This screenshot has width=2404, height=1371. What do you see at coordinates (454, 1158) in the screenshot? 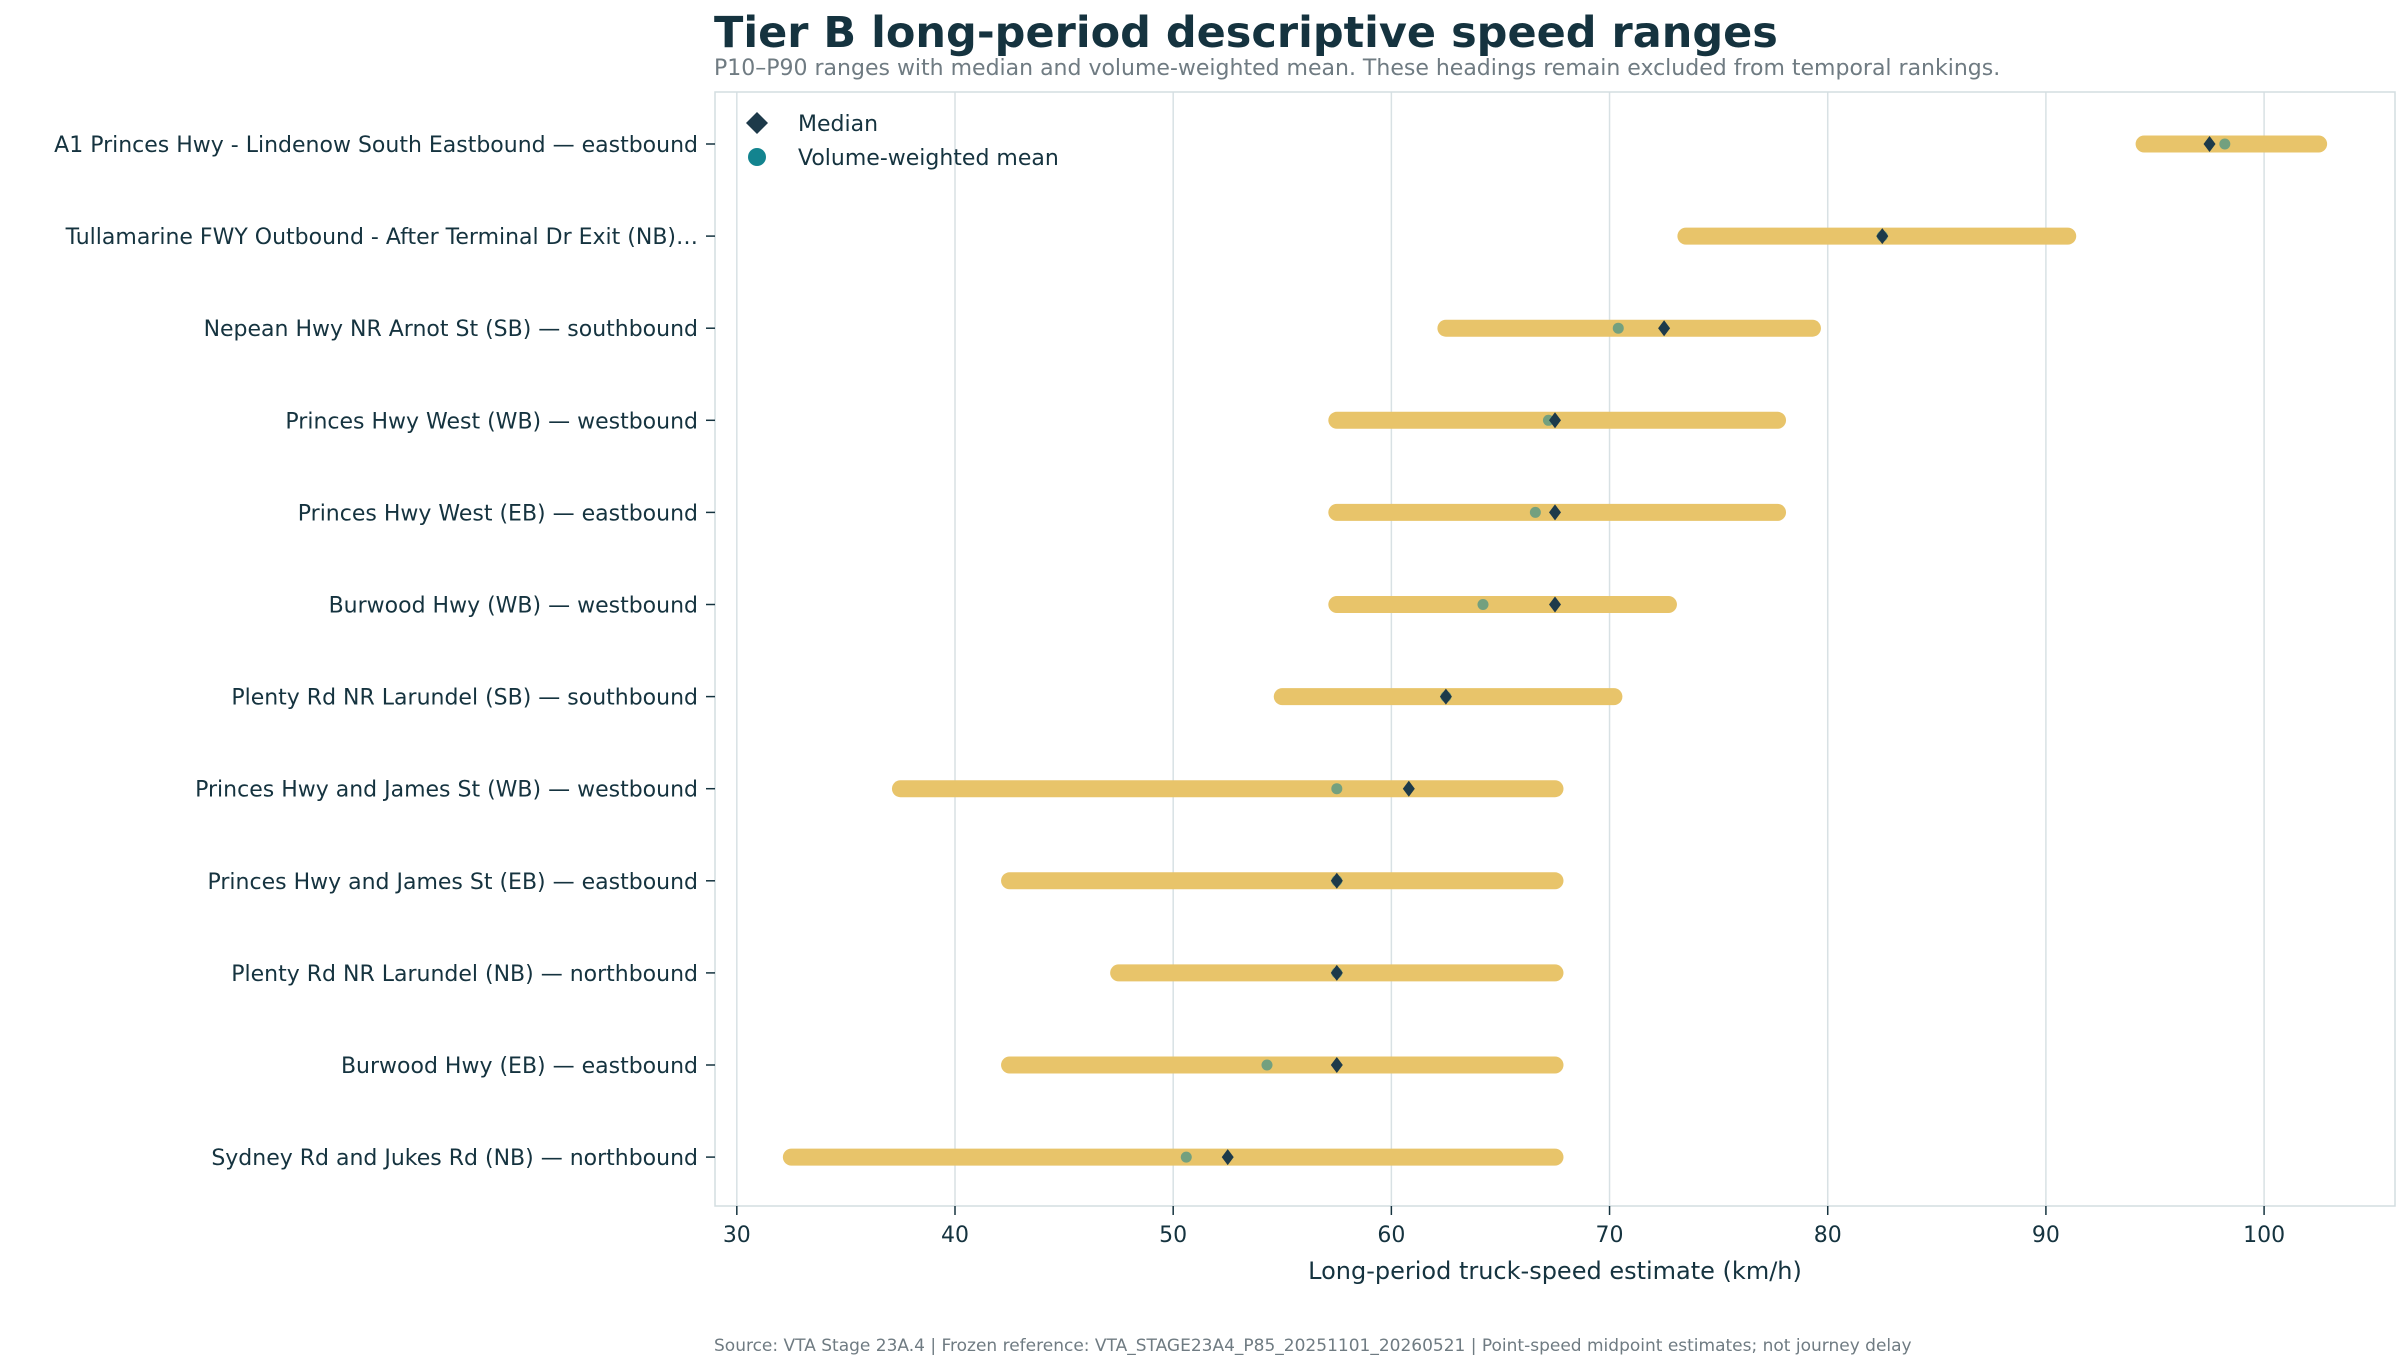
I see `y-tick-label: Sydney Rd and Jukes Rd (NB) — northbound` at bounding box center [454, 1158].